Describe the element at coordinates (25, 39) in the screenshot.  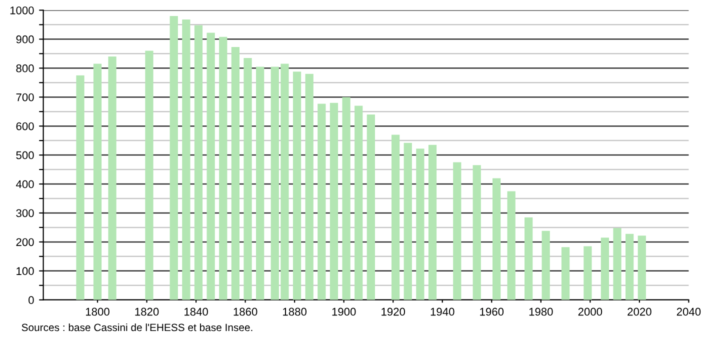
I see `y-tick-label: 900` at that location.